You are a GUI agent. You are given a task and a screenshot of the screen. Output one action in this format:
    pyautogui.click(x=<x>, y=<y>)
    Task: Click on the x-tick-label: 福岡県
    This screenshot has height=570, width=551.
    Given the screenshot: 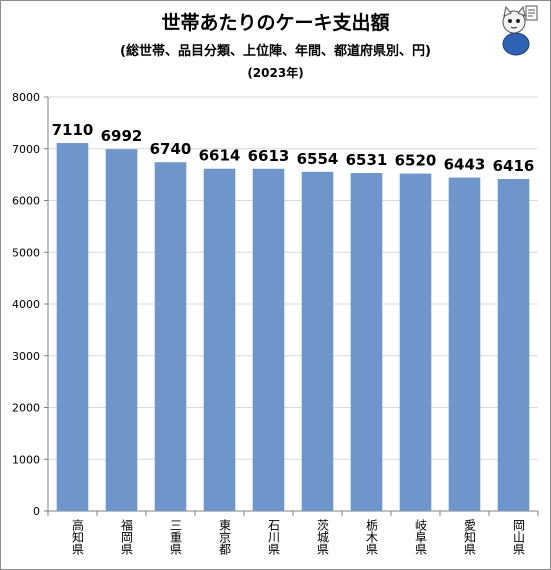 What is the action you would take?
    pyautogui.click(x=127, y=536)
    